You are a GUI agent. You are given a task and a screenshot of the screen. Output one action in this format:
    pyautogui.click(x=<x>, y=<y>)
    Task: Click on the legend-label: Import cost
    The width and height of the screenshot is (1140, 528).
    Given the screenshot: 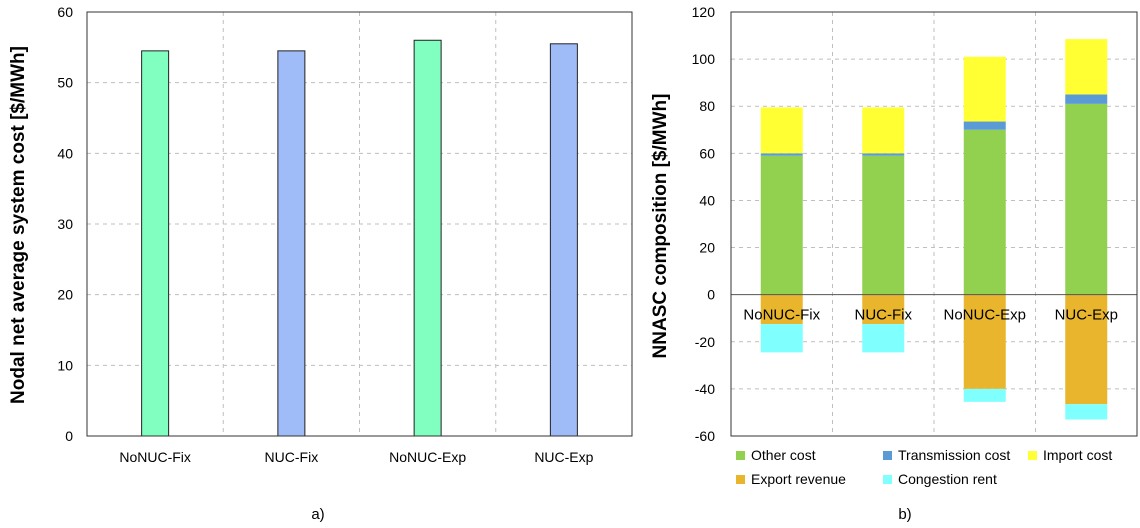 What is the action you would take?
    pyautogui.click(x=1077, y=455)
    